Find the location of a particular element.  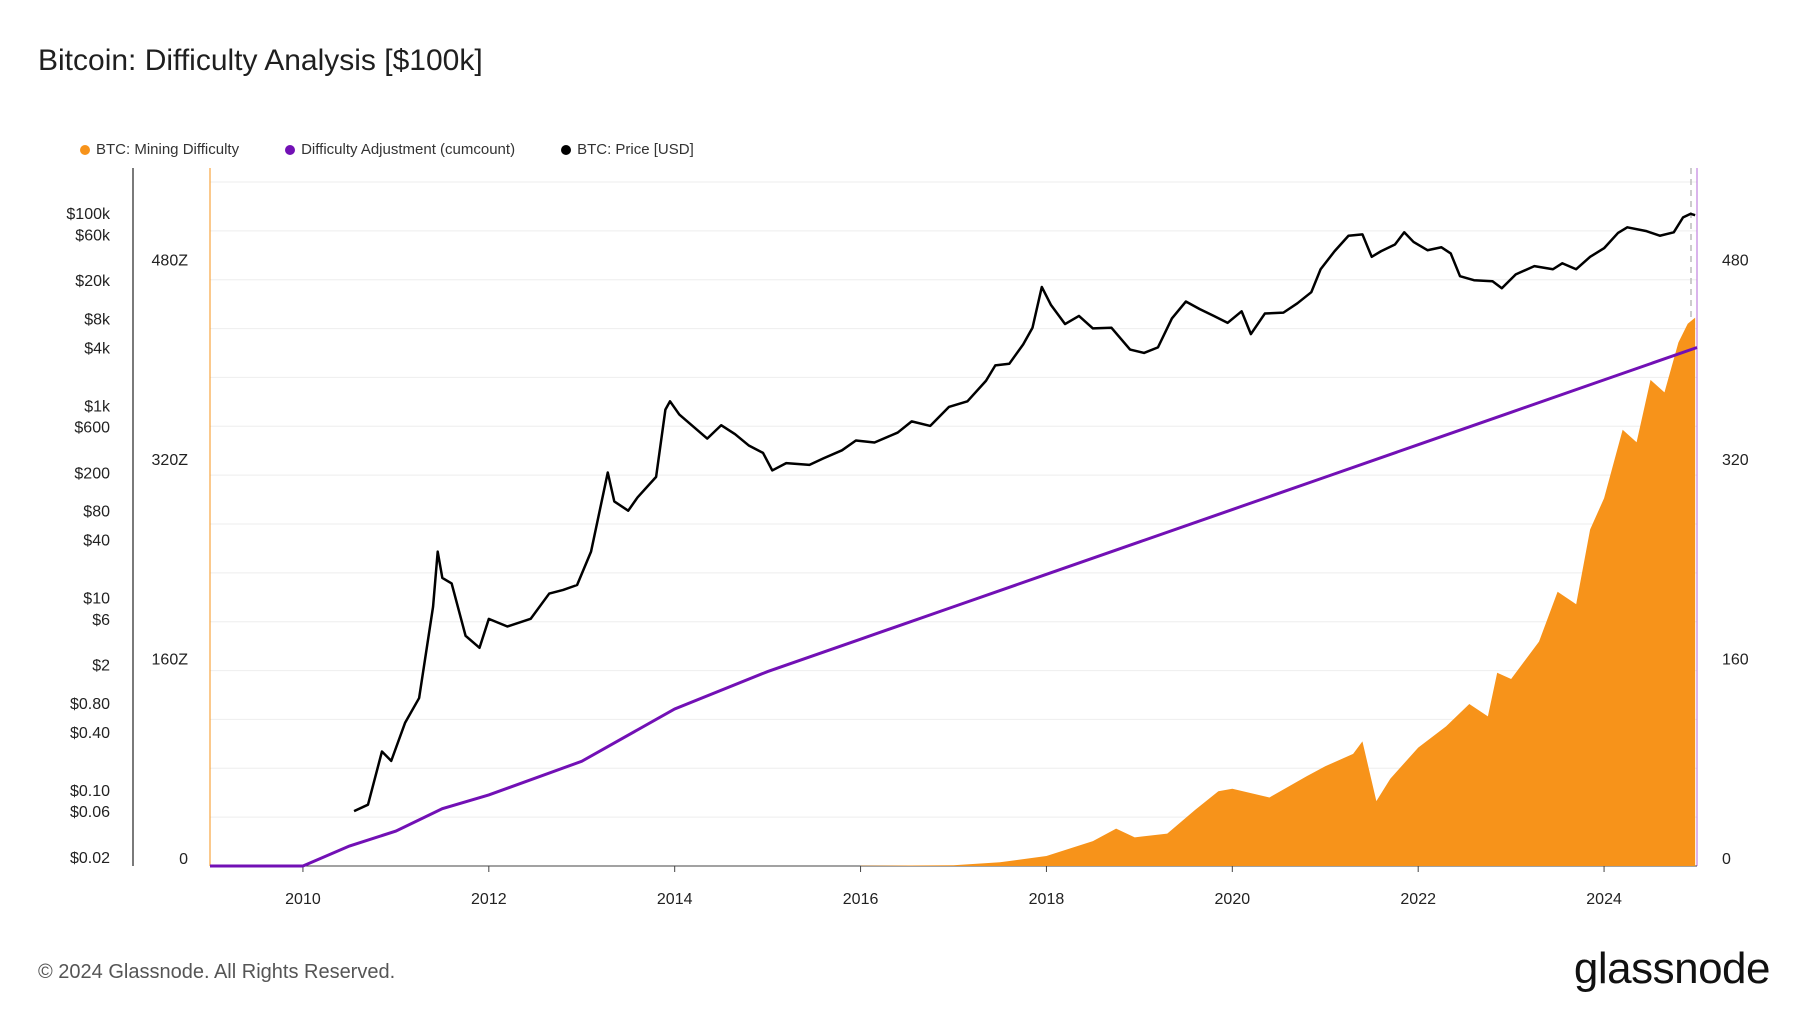

legend-label-difficulty-adjustment: Difficulty Adjustment (cumcount) is located at coordinates (408, 149).